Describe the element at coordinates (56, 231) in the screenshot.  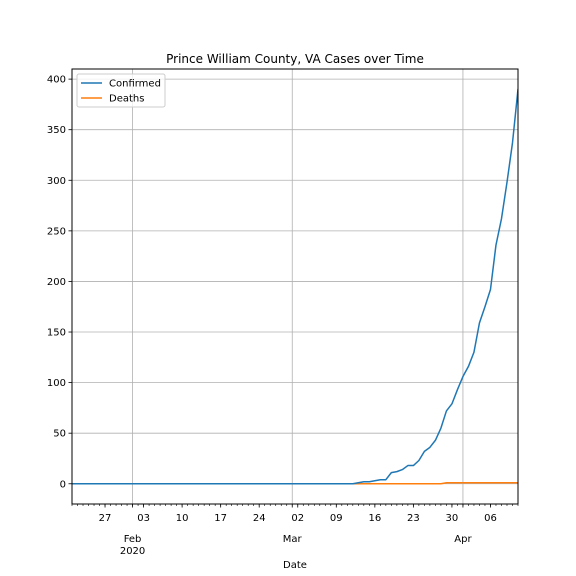
I see `y-tick-label: 250` at that location.